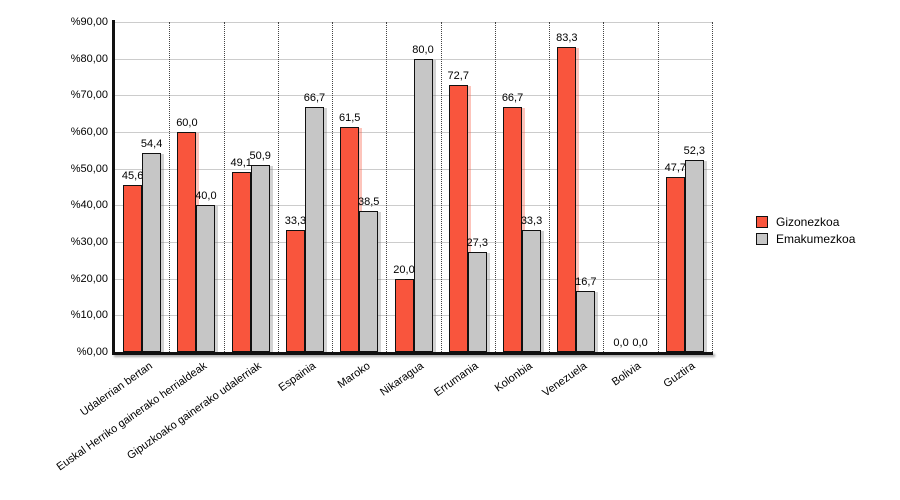  Describe the element at coordinates (565, 380) in the screenshot. I see `category-label: Venezuela` at that location.